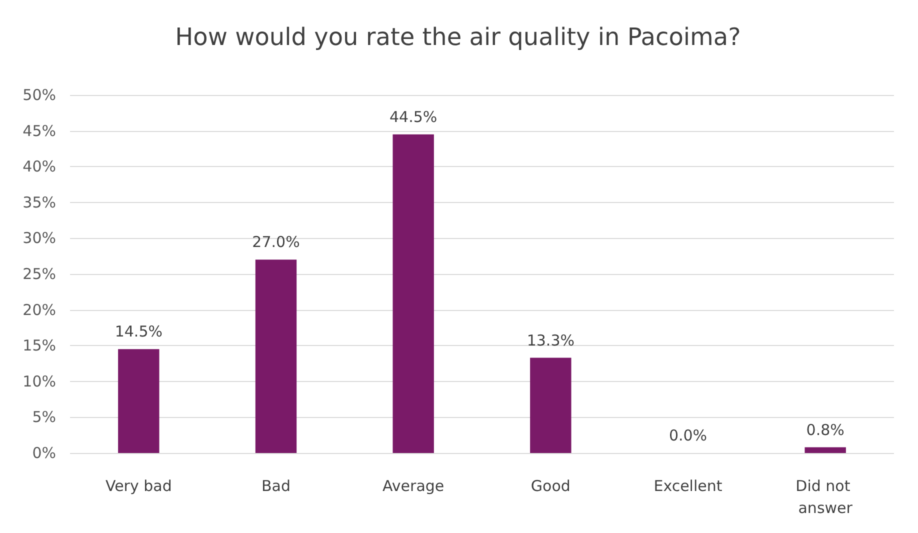 This screenshot has height=533, width=918. I want to click on x-tick-label: Bad, so click(276, 486).